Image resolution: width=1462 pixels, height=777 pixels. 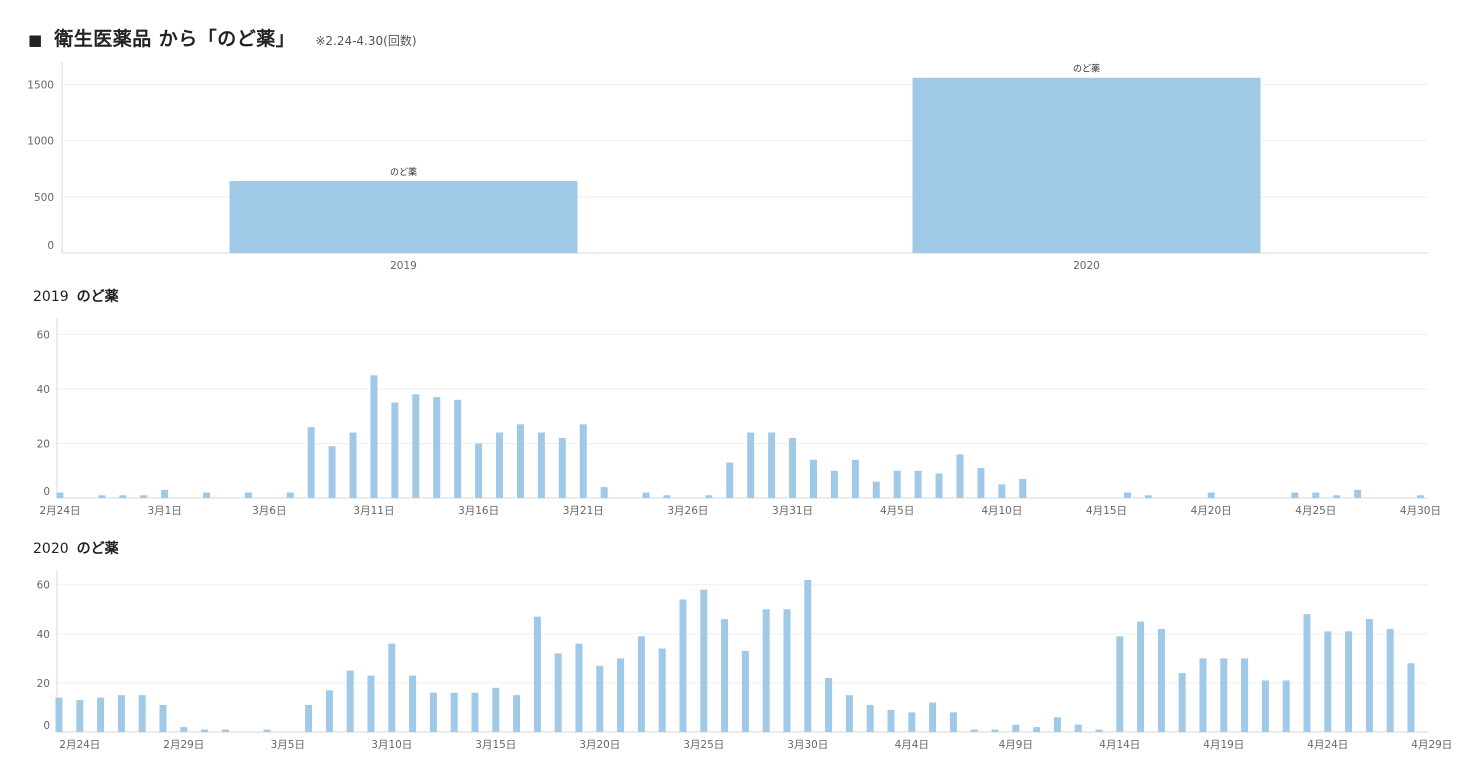 I want to click on page-header: ■ 衛生医薬品 から「のど薬」 ※2.24-4.30(回数), so click(x=222, y=40).